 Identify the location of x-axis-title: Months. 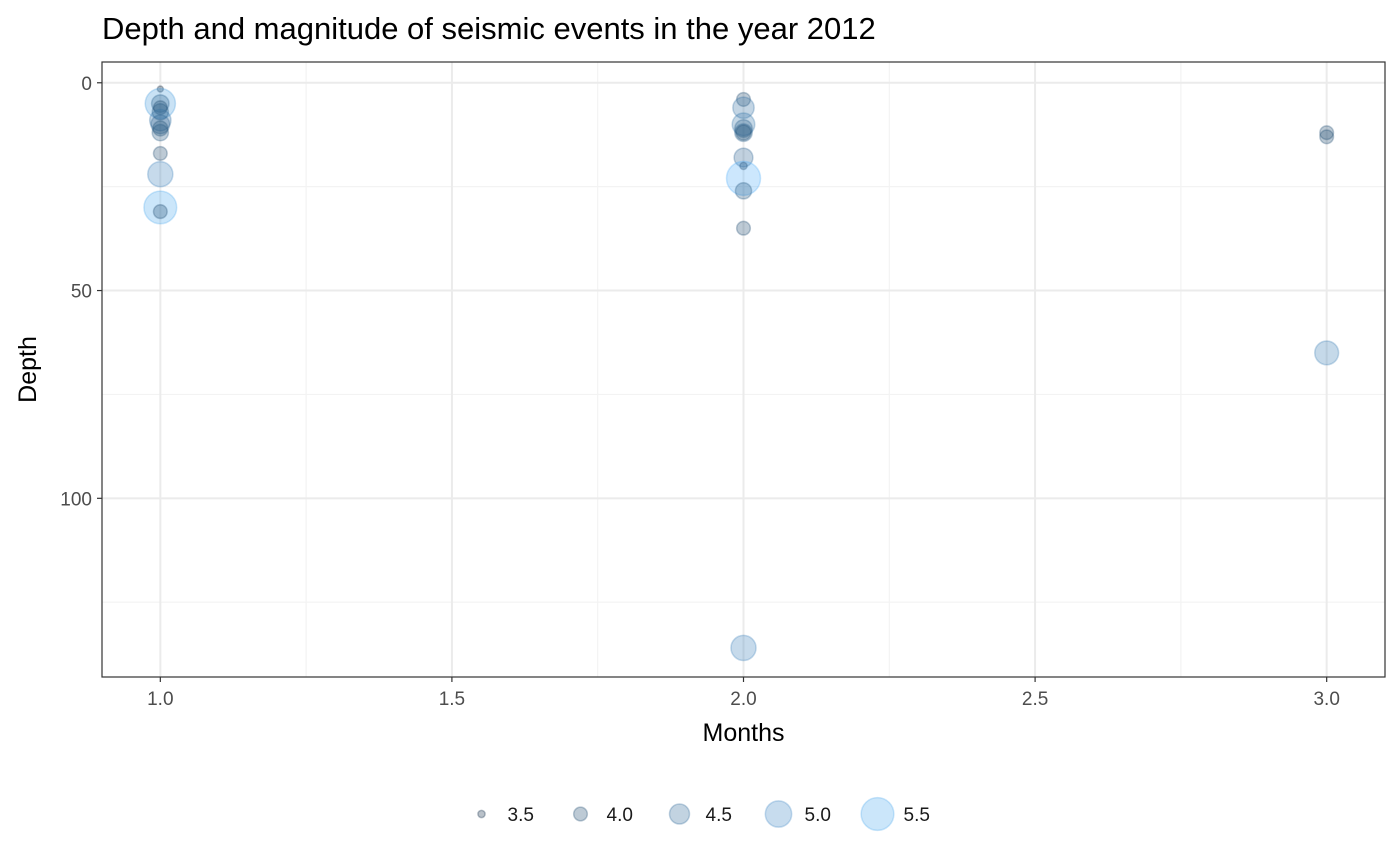
(744, 733).